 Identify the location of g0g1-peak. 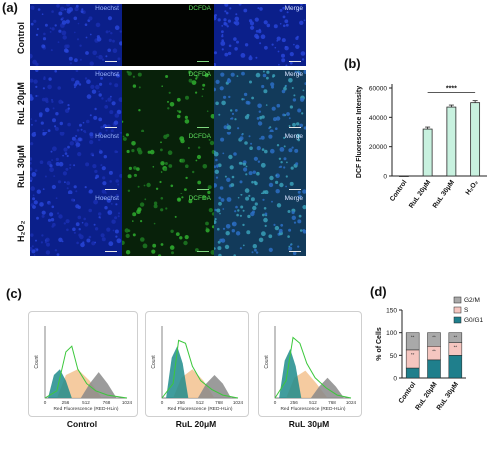
(290, 373).